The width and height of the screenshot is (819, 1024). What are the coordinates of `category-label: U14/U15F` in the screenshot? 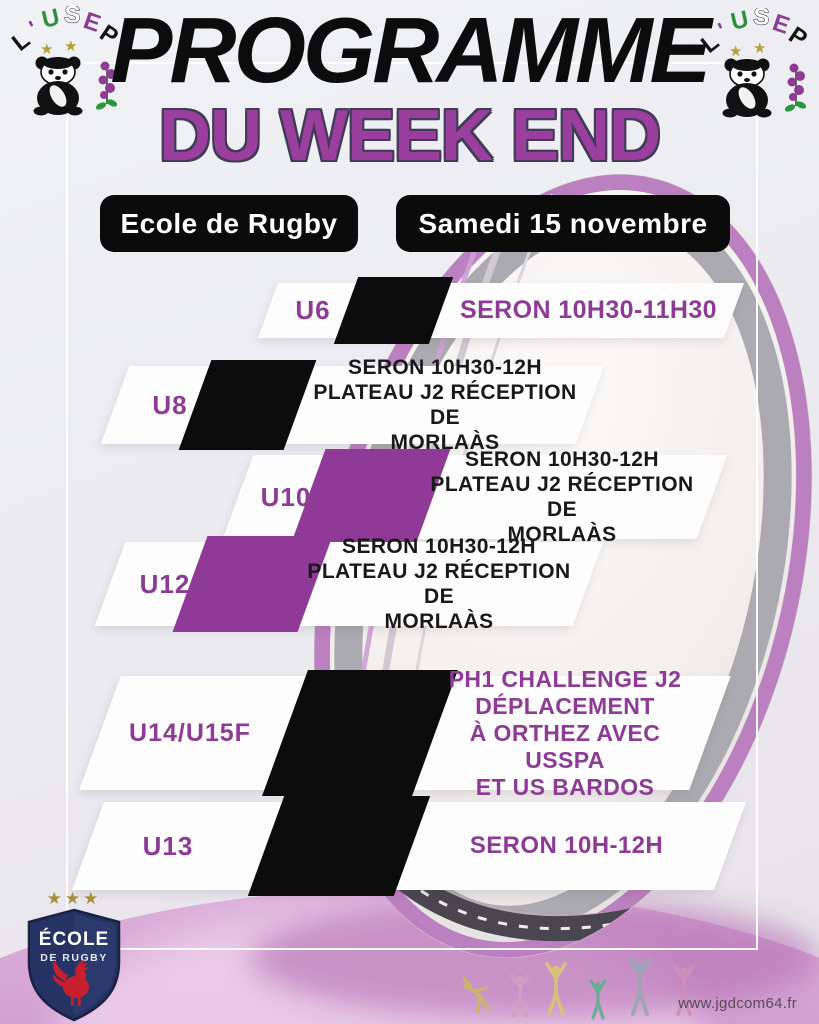 It's located at (190, 732).